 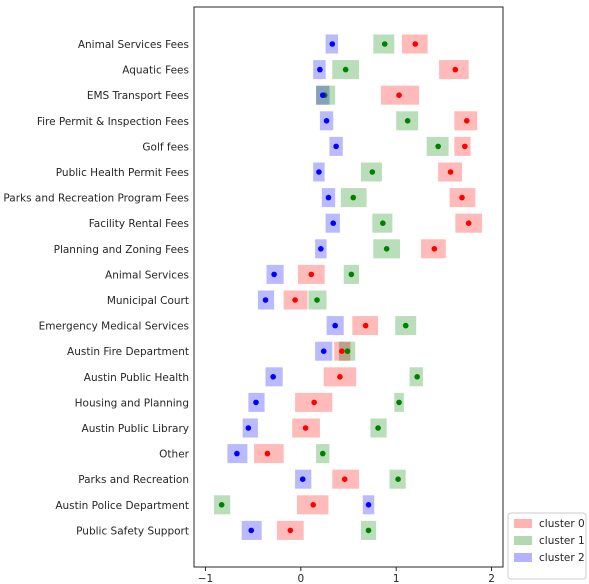 I want to click on x-tick-label: 2, so click(x=491, y=578).